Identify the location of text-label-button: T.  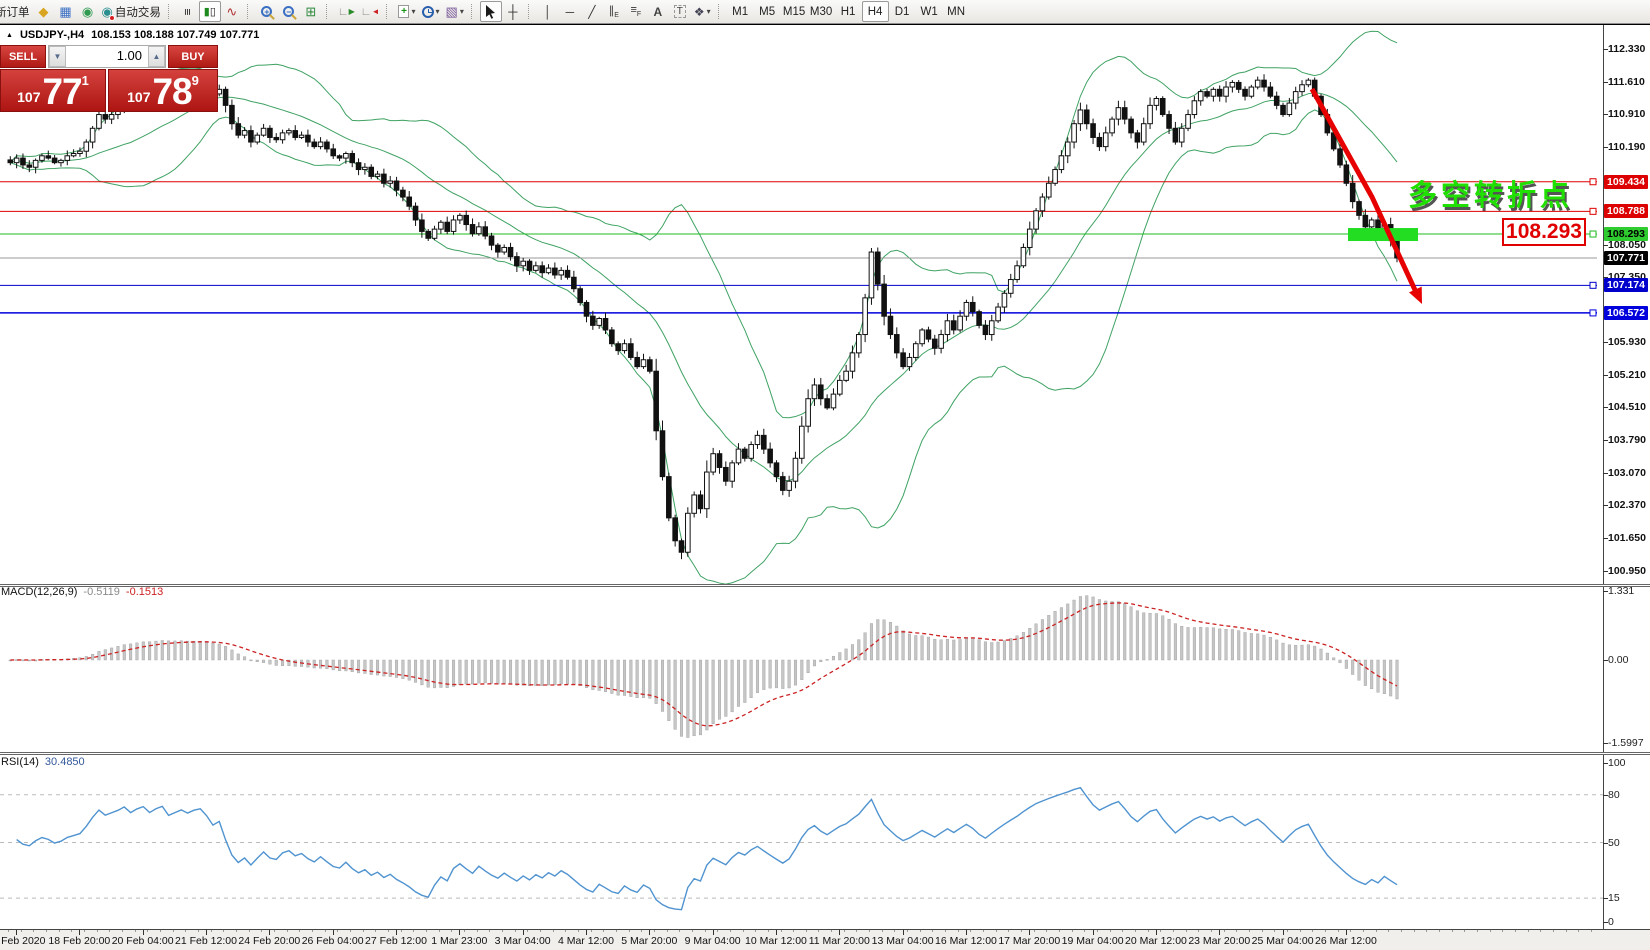
(680, 11).